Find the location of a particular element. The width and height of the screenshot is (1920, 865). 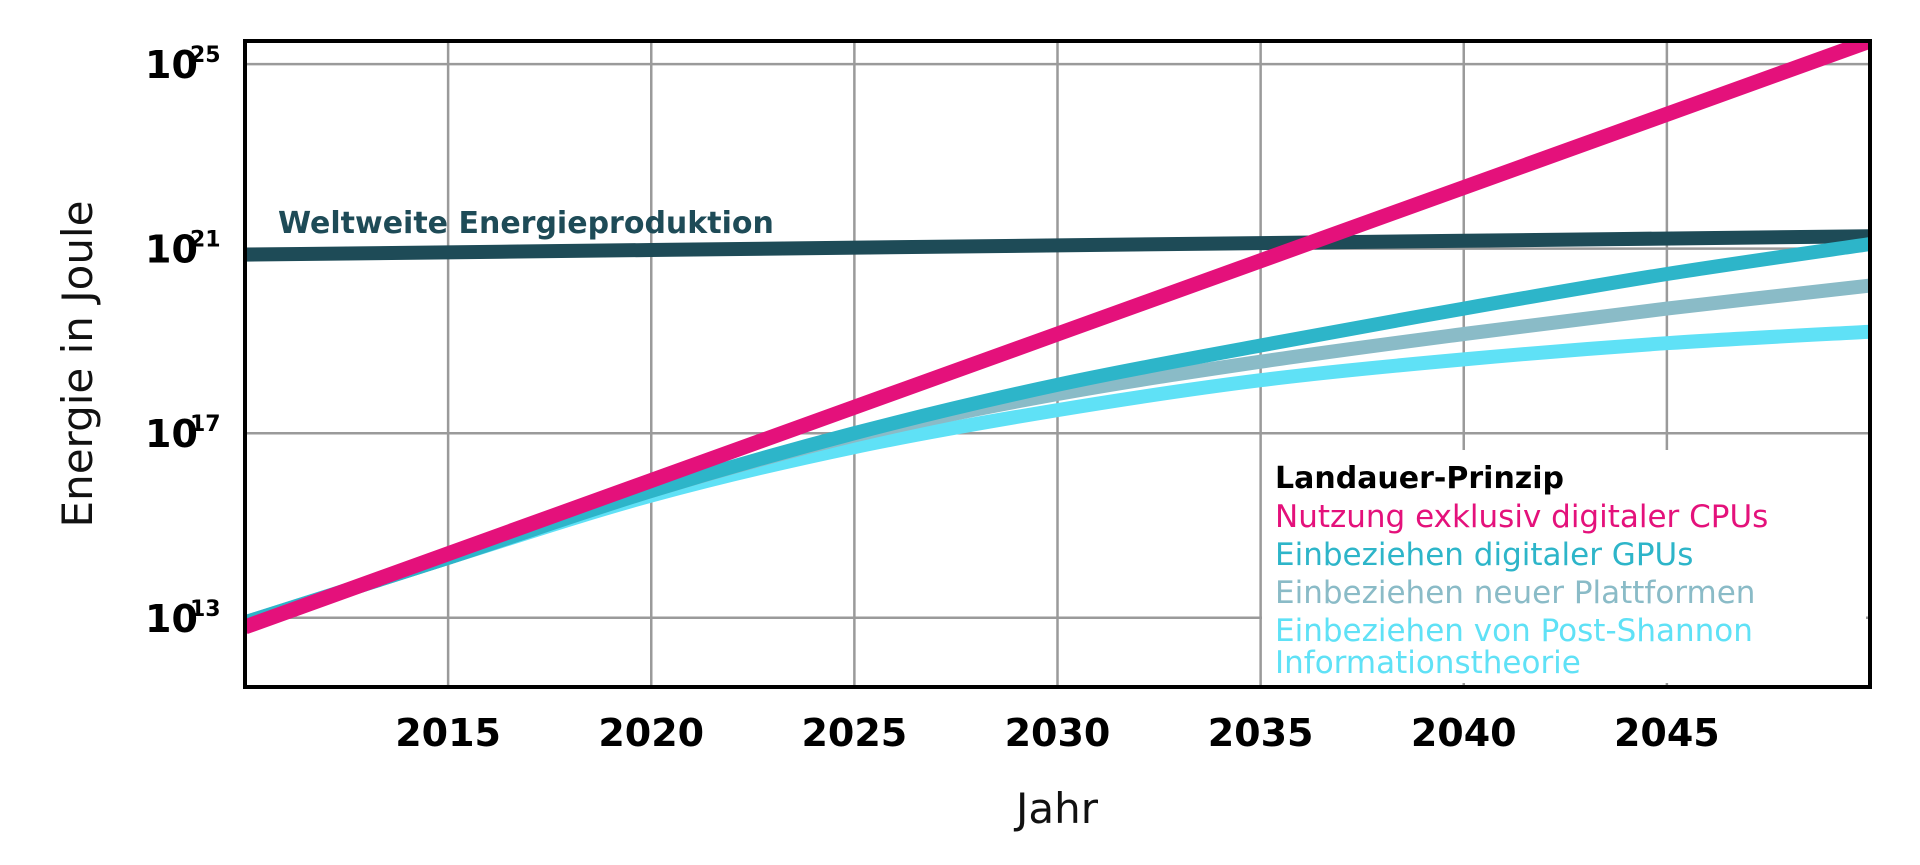

legend-title: Landauer-Prinzip is located at coordinates (1419, 478).